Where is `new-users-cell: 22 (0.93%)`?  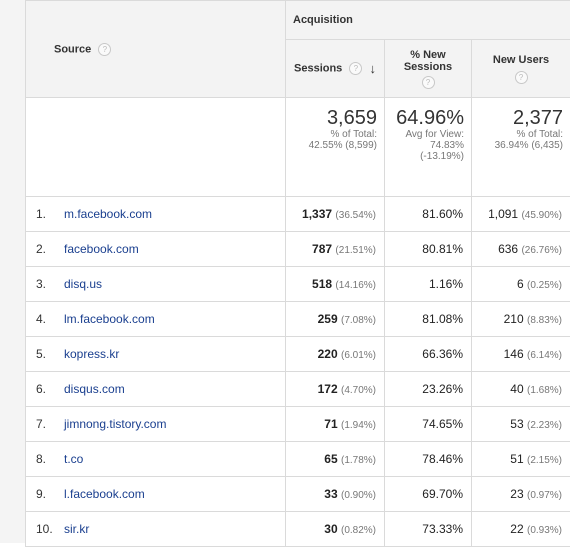 new-users-cell: 22 (0.93%) is located at coordinates (521, 529).